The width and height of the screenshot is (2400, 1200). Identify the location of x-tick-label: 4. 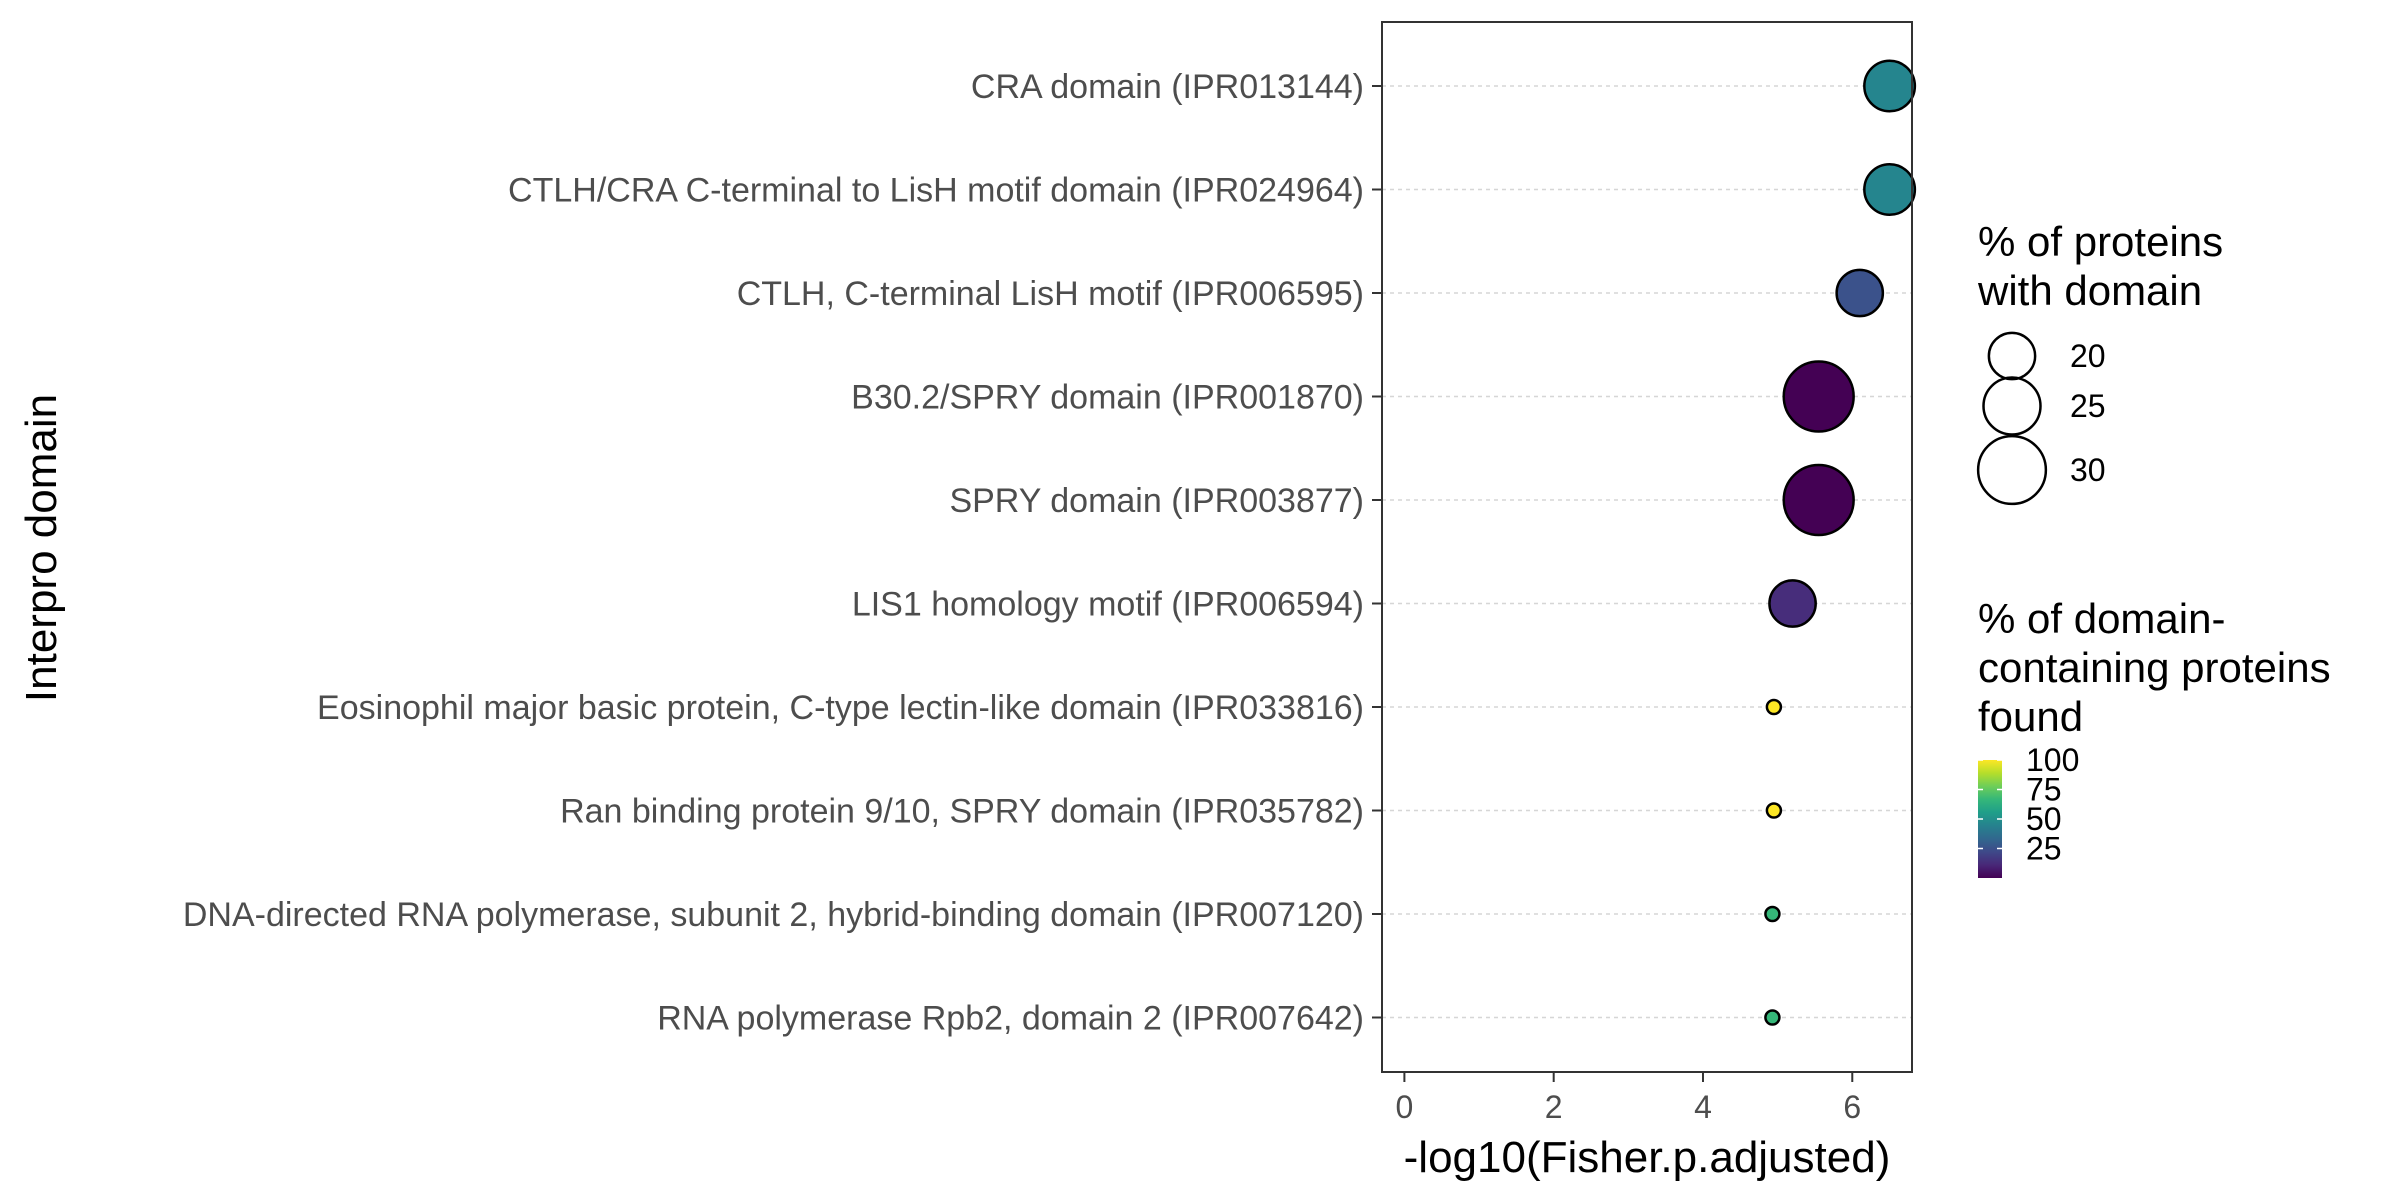
(1703, 1107).